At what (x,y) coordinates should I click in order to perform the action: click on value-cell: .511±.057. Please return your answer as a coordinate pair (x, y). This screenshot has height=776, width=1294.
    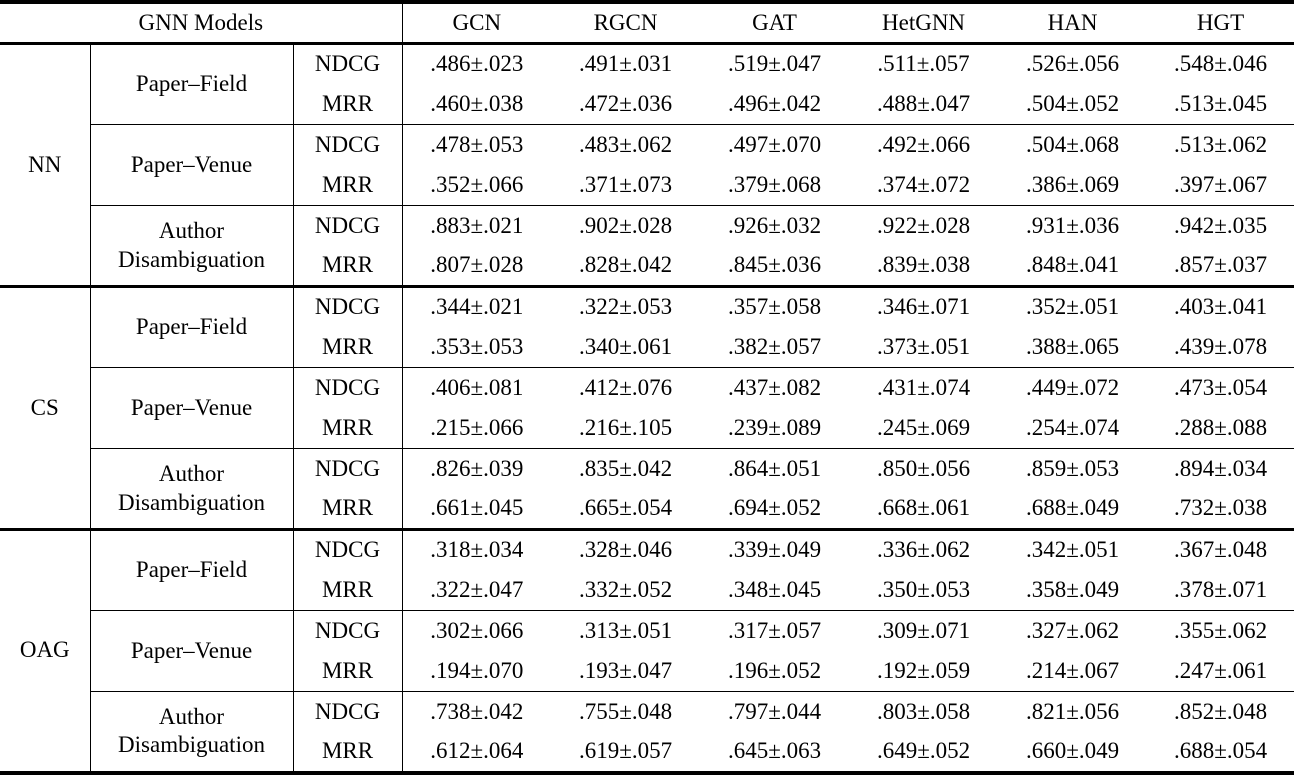
    Looking at the image, I should click on (923, 64).